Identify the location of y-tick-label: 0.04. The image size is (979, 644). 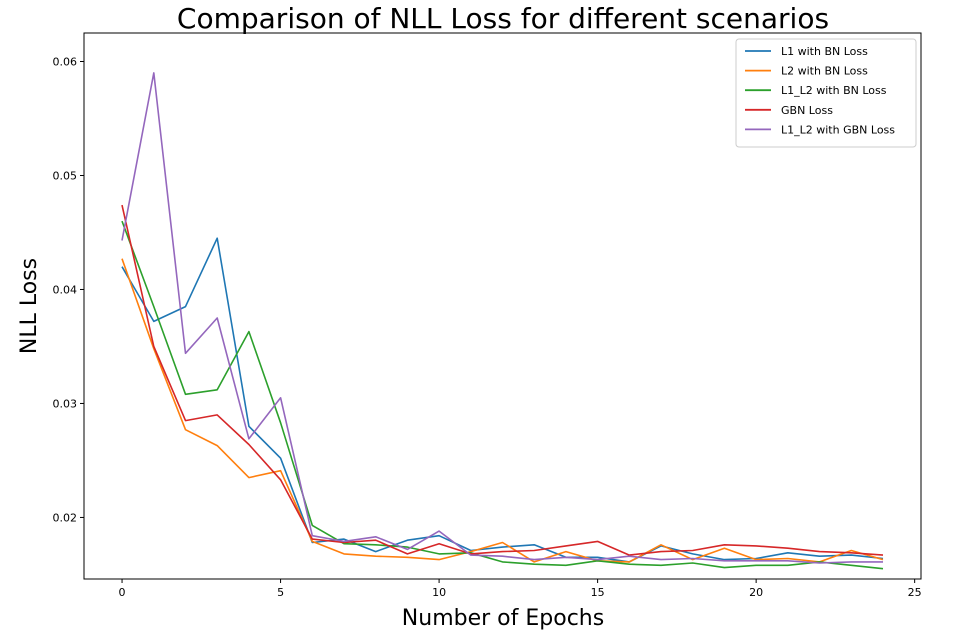
(65, 289).